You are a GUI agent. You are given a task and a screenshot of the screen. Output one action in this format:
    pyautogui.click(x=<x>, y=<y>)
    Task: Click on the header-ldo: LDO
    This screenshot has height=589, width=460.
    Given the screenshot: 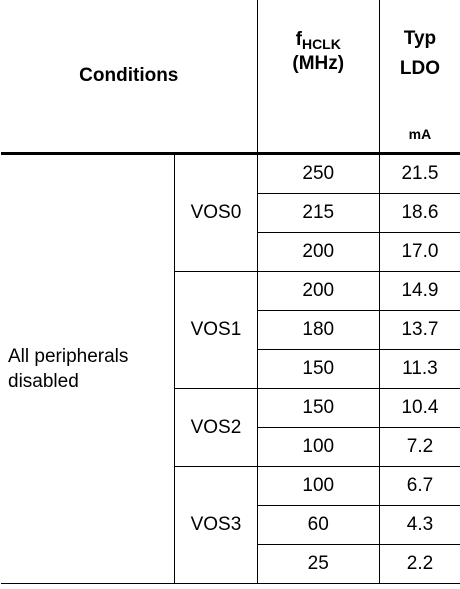 What is the action you would take?
    pyautogui.click(x=420, y=68)
    